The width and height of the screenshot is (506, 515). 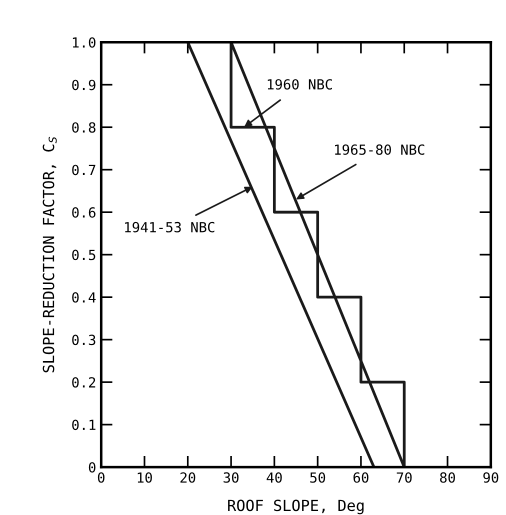 I want to click on y-tick-label: 0.2, so click(x=84, y=382).